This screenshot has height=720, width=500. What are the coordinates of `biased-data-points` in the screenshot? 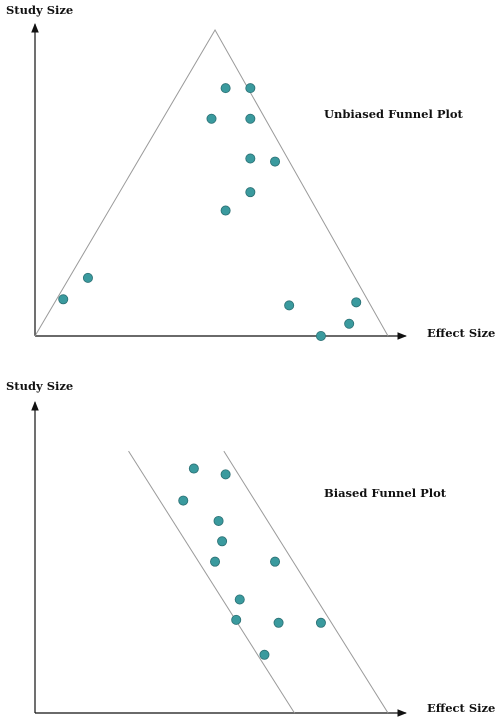 It's located at (252, 561).